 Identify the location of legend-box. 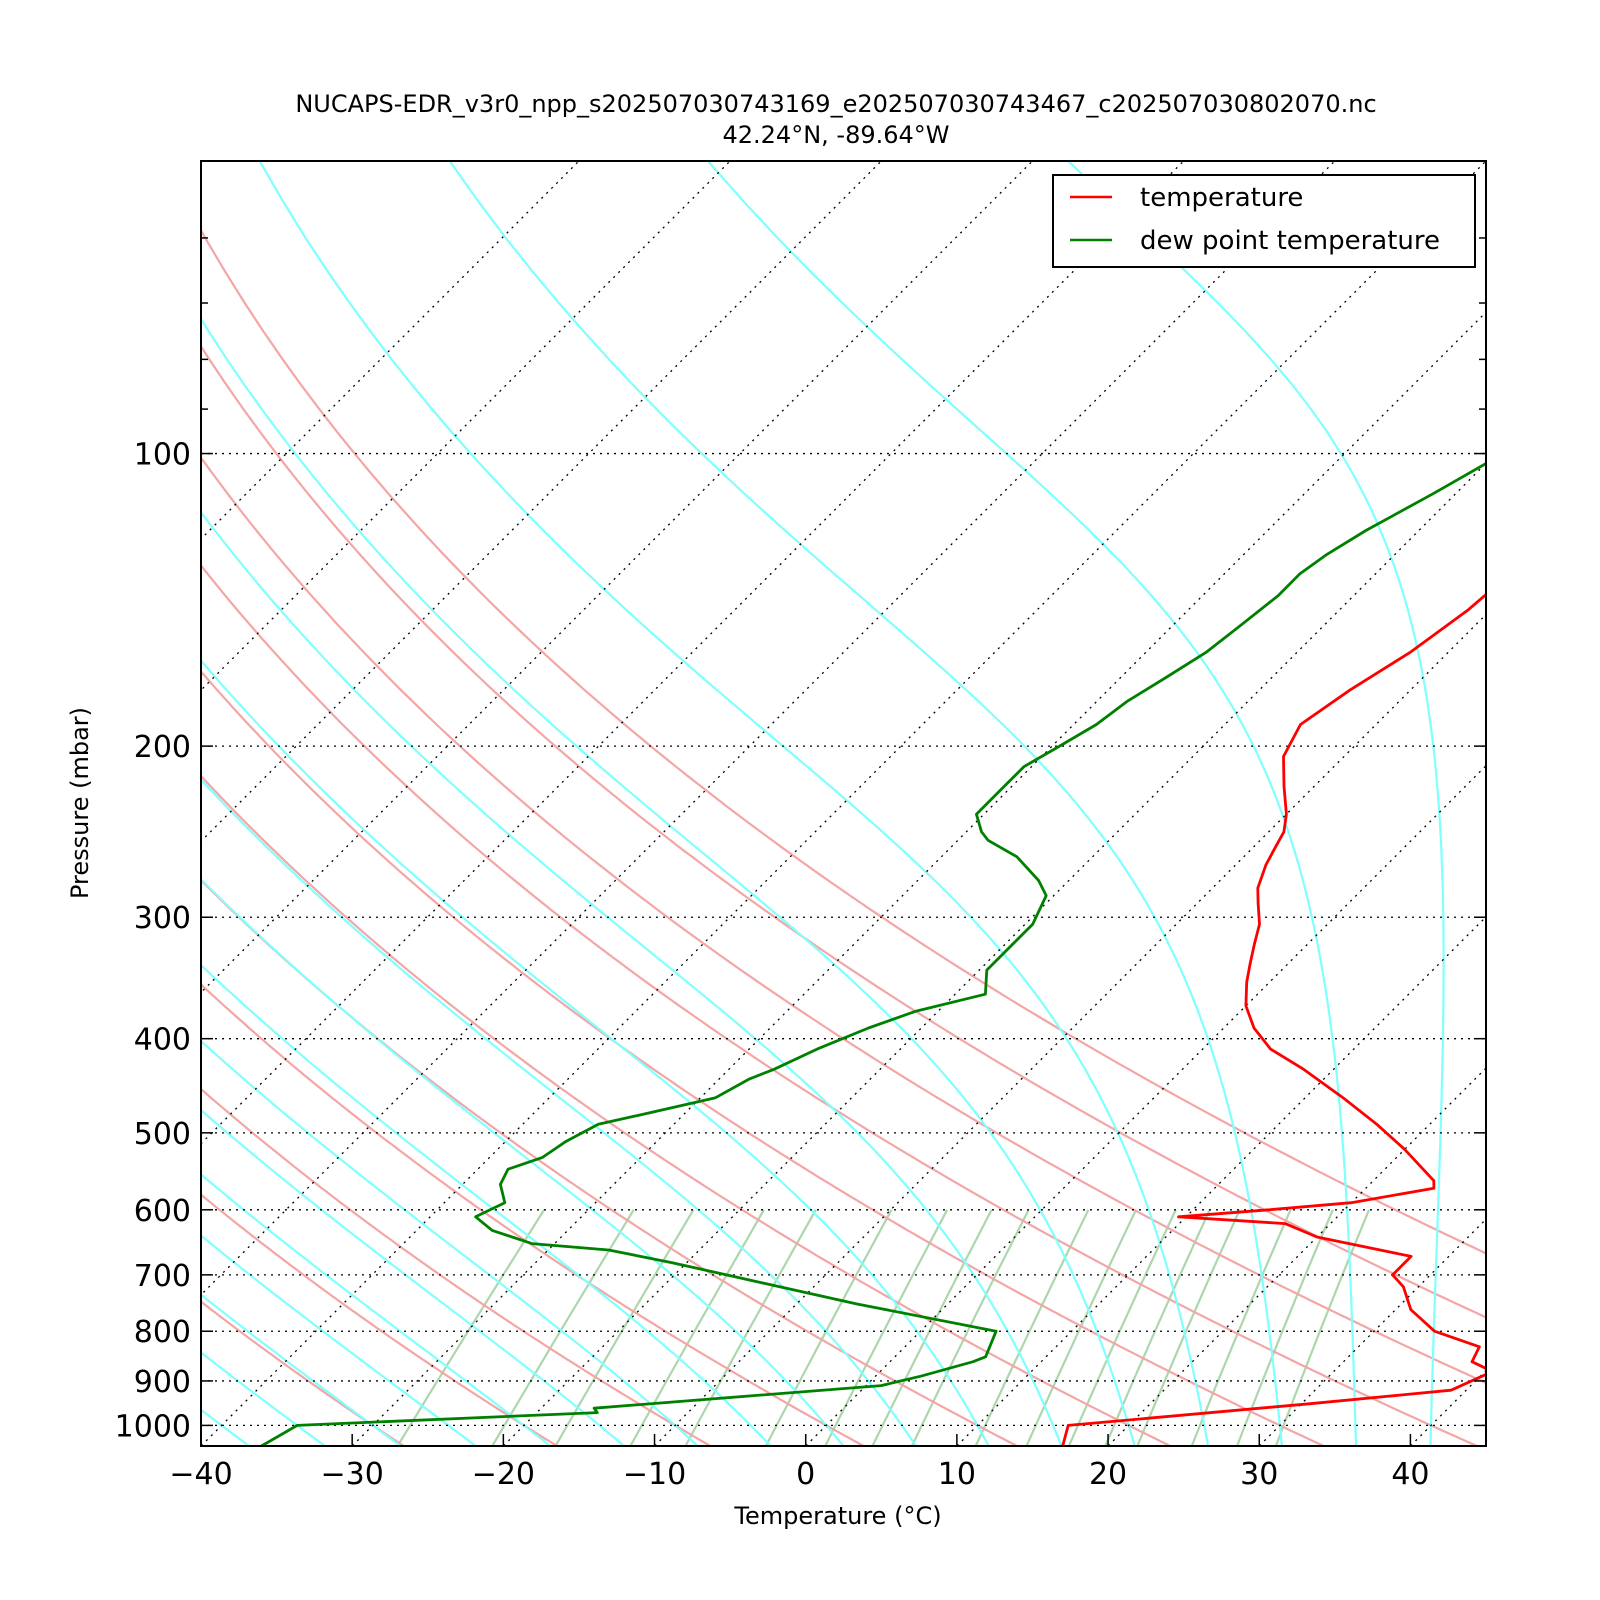
(1264, 221).